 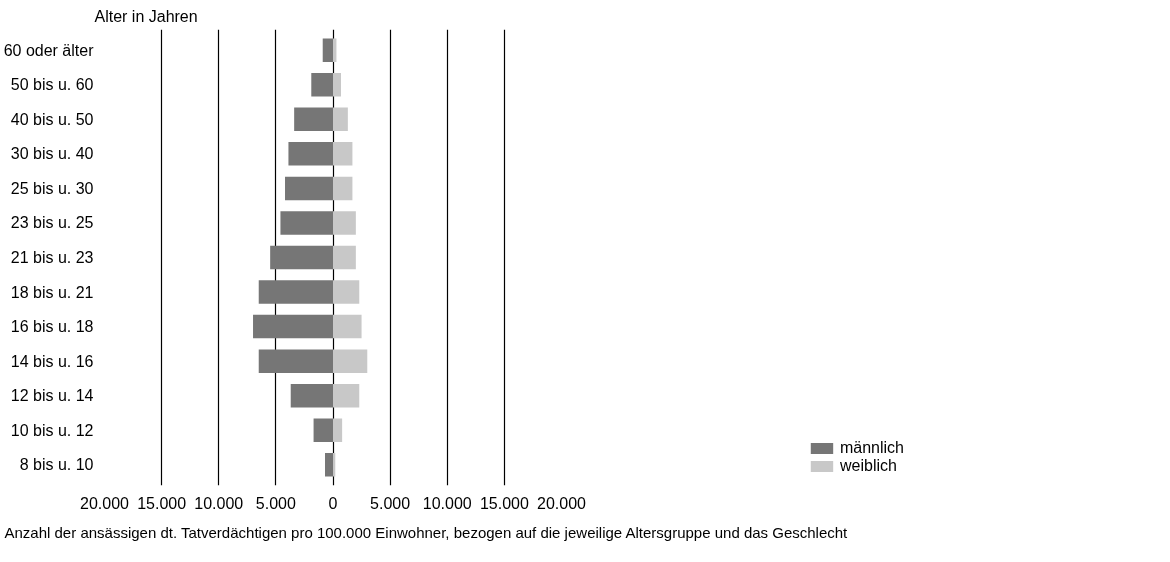 I want to click on legend-label: weiblich, so click(x=868, y=466).